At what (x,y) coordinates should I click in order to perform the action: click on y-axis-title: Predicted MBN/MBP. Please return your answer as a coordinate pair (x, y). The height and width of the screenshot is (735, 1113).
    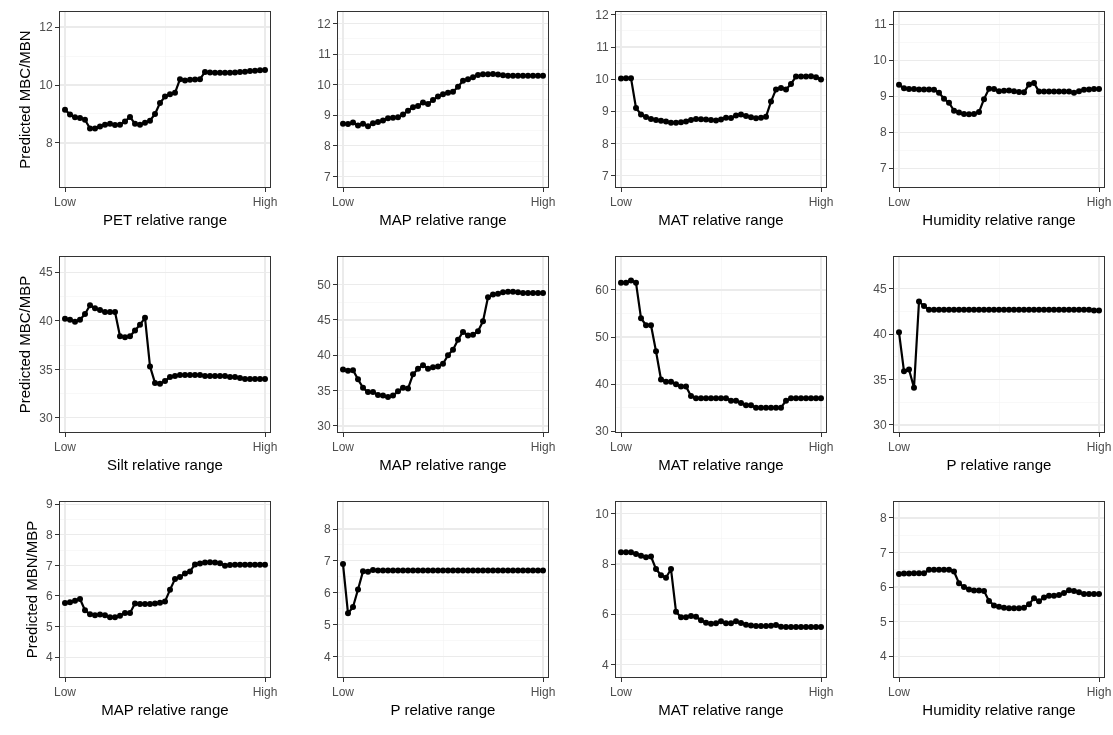
    Looking at the image, I should click on (32, 589).